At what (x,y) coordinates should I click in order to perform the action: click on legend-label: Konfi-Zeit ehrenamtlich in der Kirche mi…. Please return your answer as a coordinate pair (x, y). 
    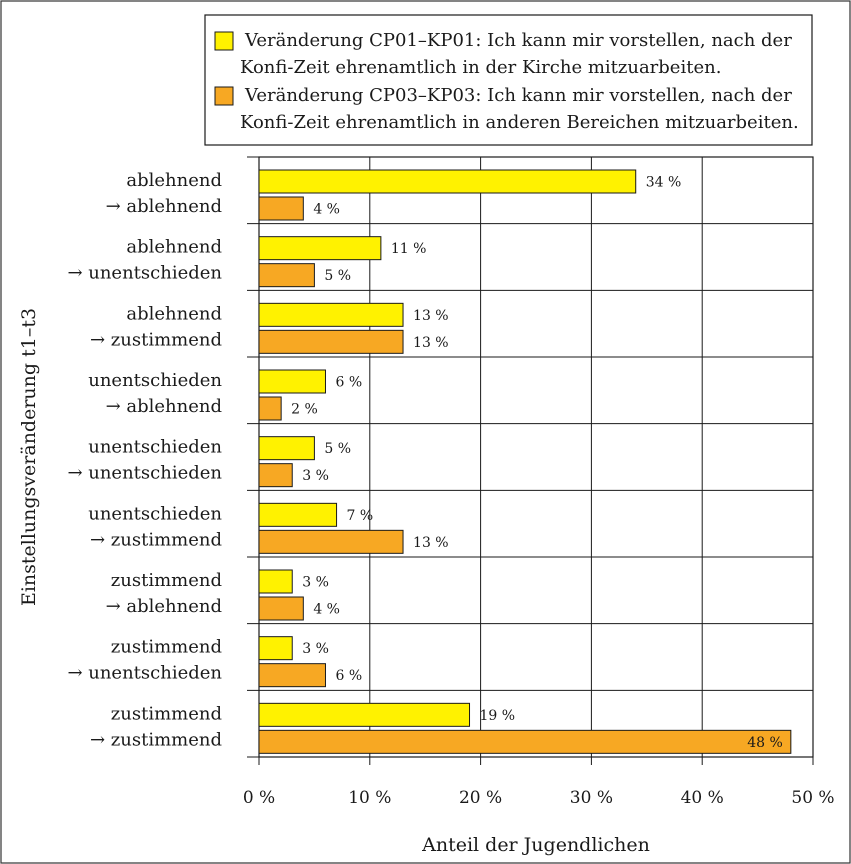
    Looking at the image, I should click on (480, 67).